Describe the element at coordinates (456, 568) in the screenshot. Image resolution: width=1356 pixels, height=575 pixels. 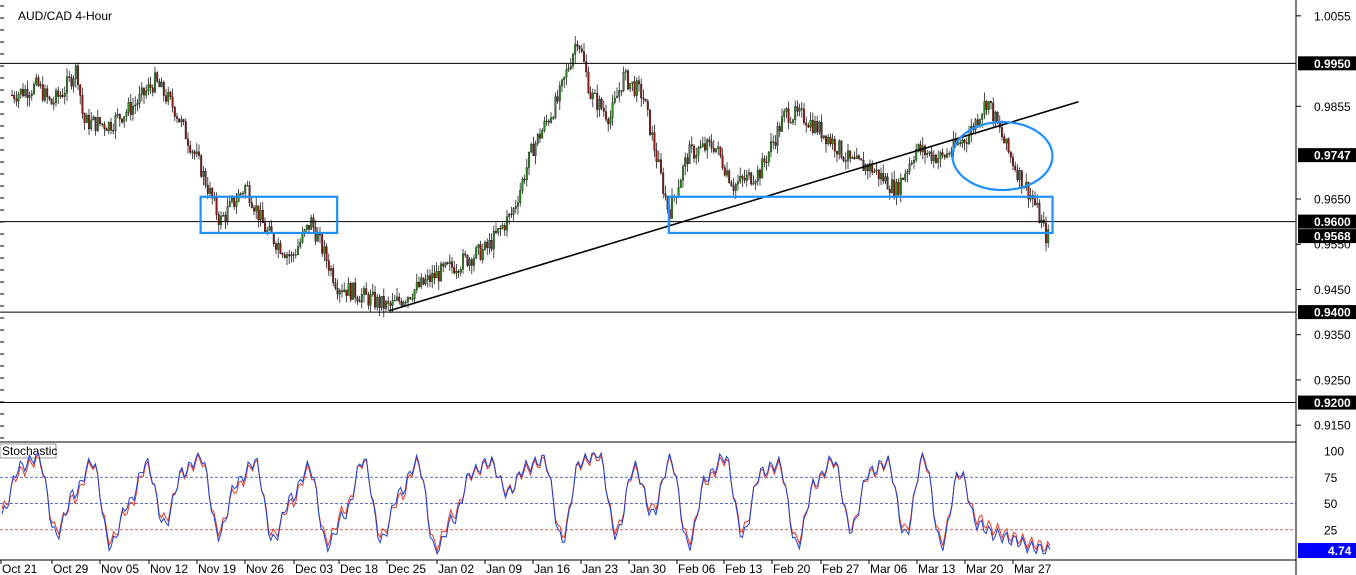
I see `time-tick-label: Jan 02` at that location.